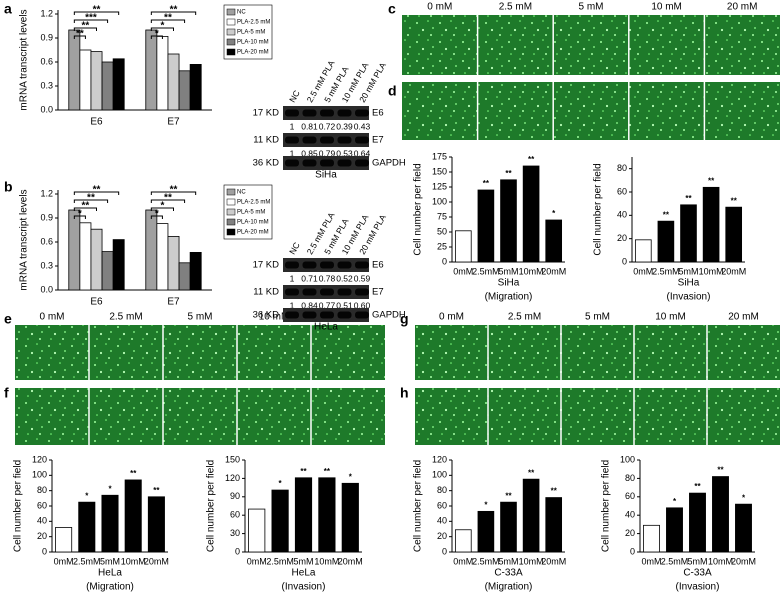 The width and height of the screenshot is (784, 593). I want to click on band-ratio: 0.72, so click(327, 126).